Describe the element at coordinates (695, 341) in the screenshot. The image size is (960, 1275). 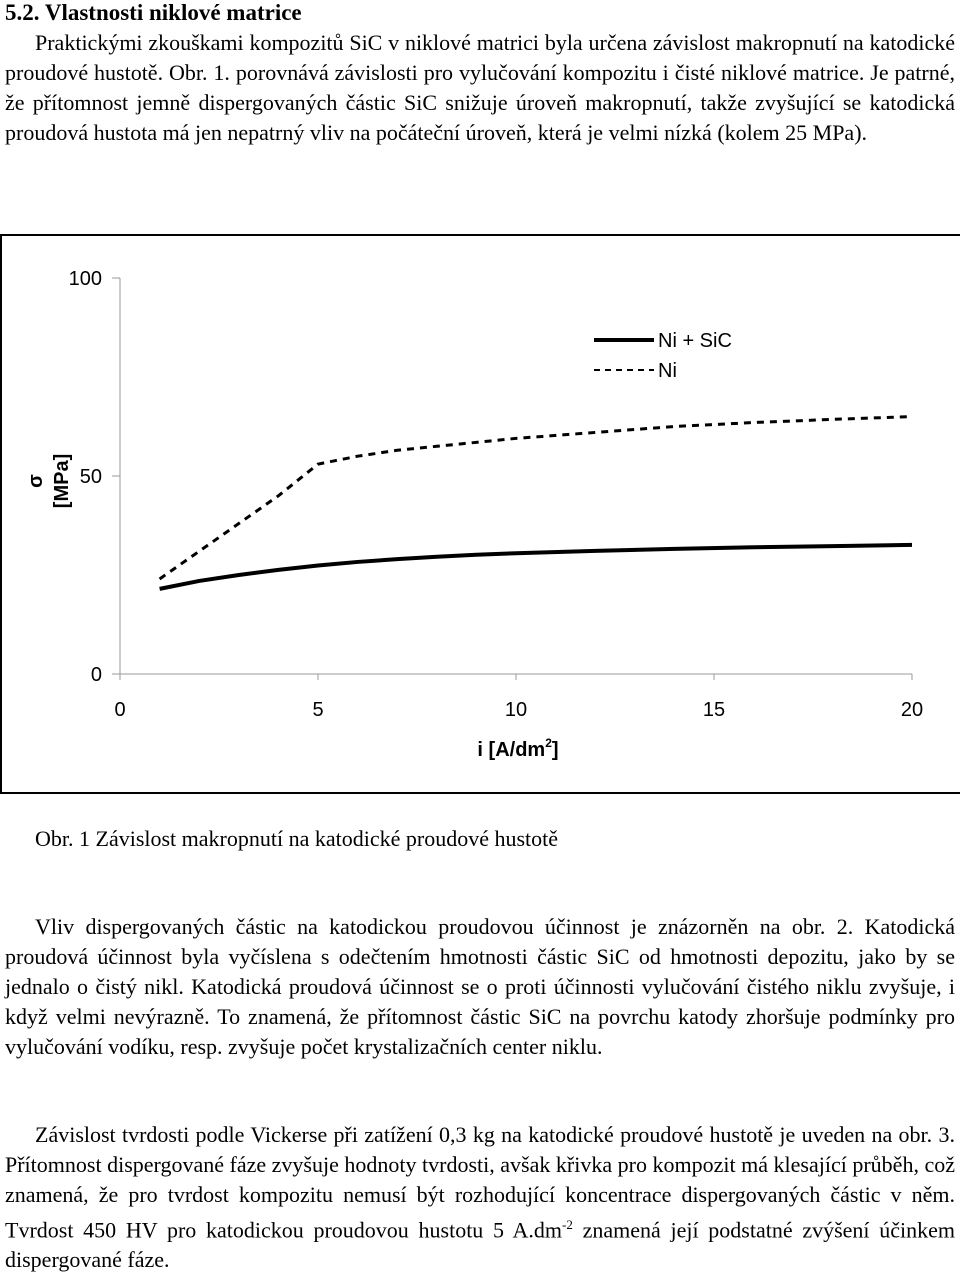
I see `legend-label: Ni + SiC` at that location.